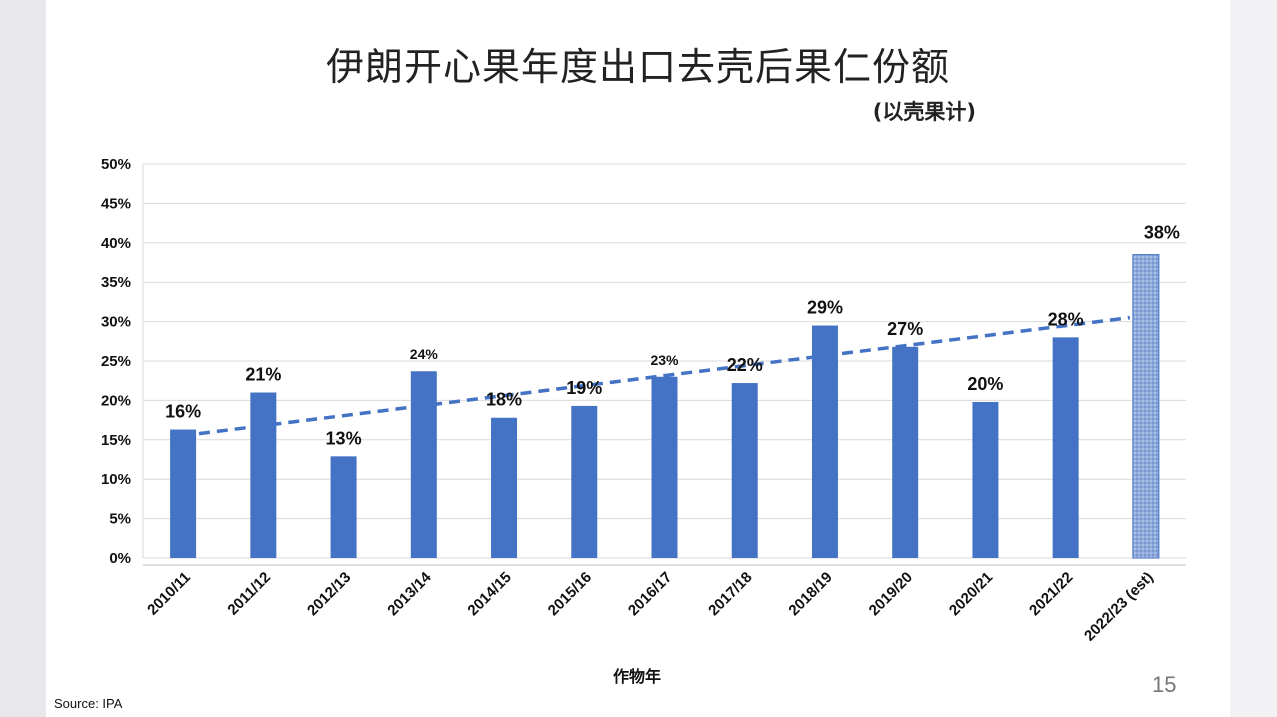 The image size is (1277, 717). What do you see at coordinates (116, 282) in the screenshot?
I see `y-tick-label: 35%` at bounding box center [116, 282].